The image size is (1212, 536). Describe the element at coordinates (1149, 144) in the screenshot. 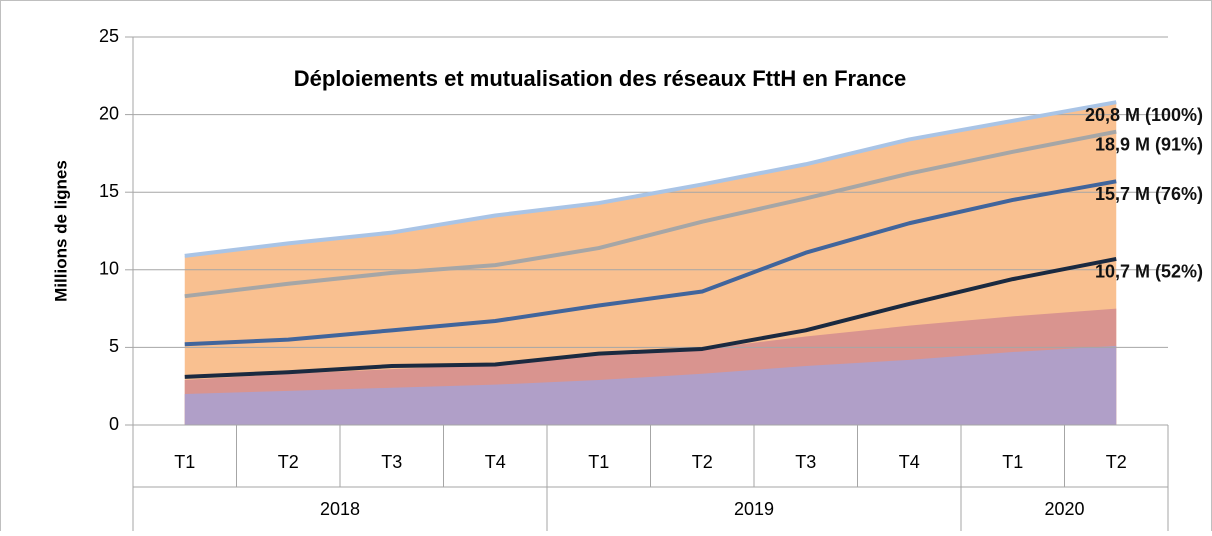

I see `end-label: 18,9 M (91%)` at that location.